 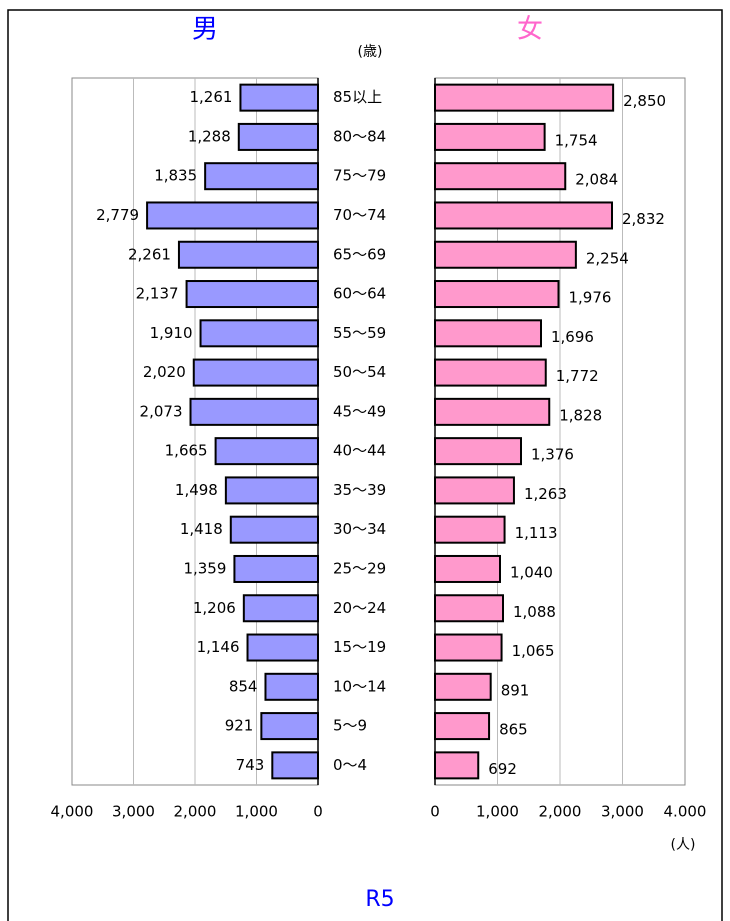 I want to click on value-label: 1,754, so click(x=576, y=140).